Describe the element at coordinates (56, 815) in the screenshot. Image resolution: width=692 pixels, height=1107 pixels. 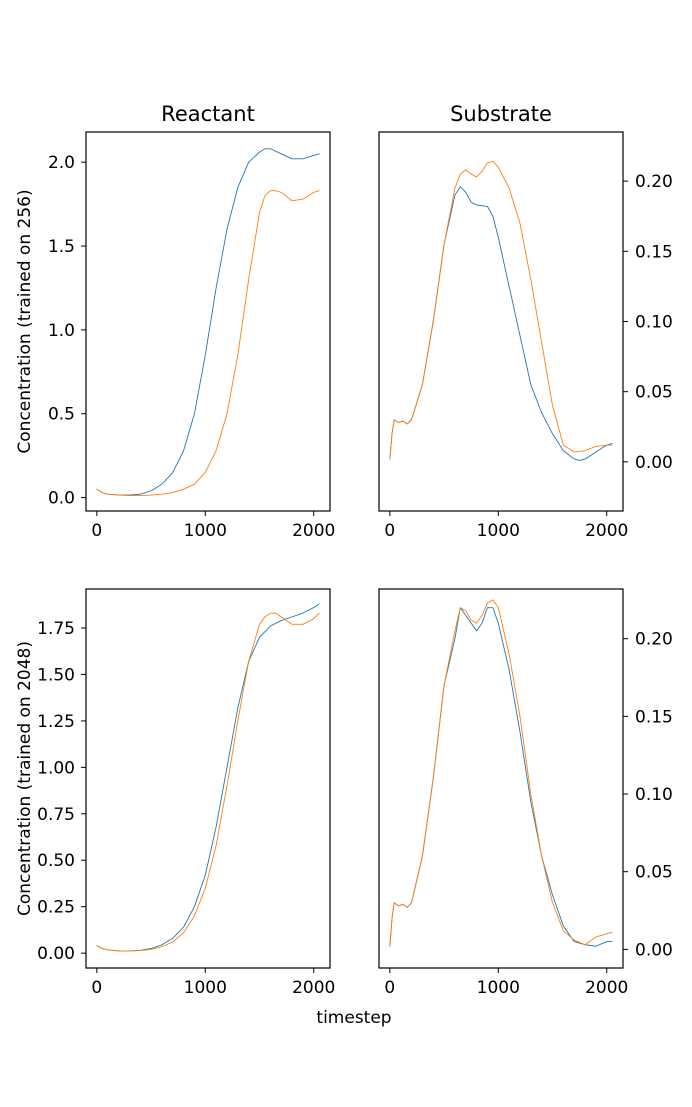
I see `y-tick-label: 0.75` at that location.